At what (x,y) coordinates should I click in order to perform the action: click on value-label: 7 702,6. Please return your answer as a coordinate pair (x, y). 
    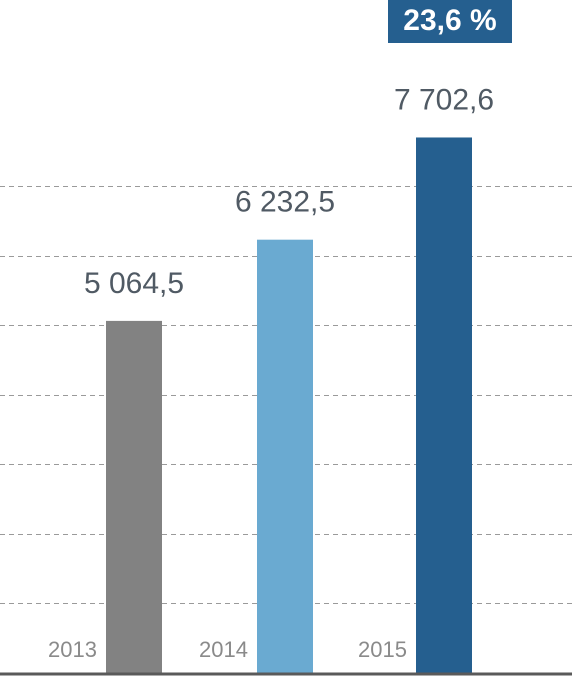
    Looking at the image, I should click on (444, 99).